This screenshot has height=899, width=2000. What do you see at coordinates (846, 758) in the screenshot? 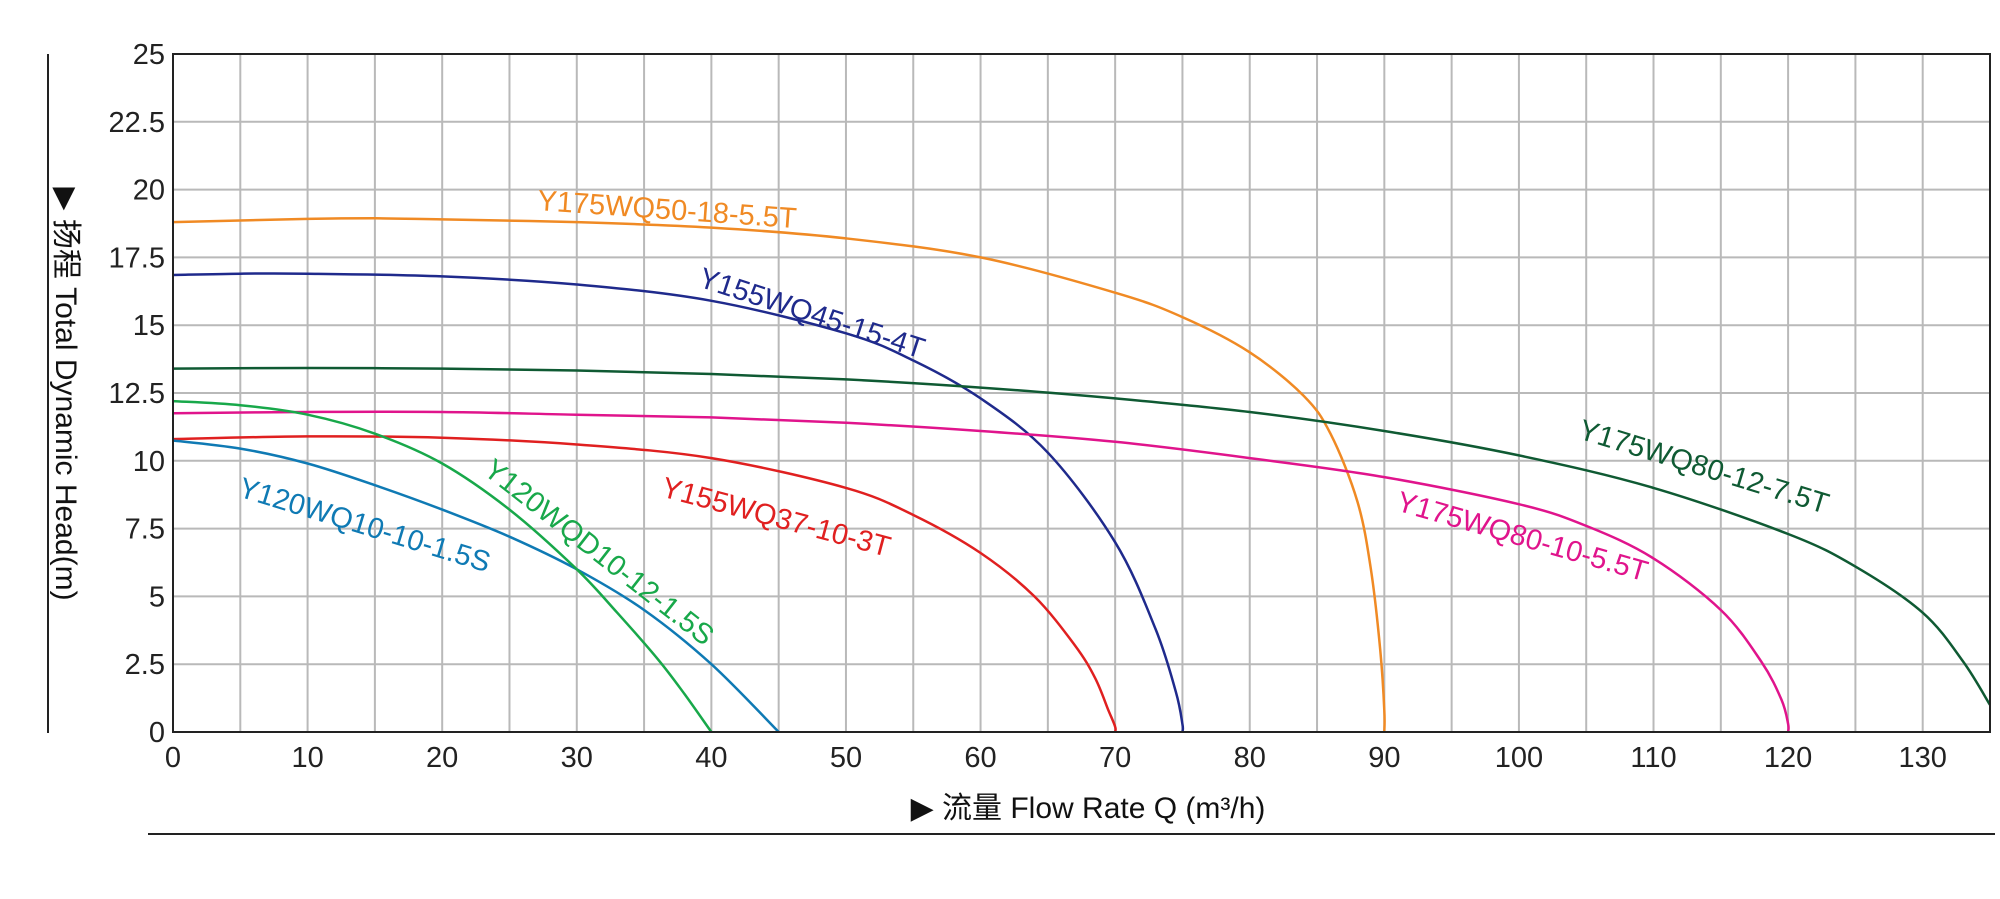
I see `x-tick-label: 50` at bounding box center [846, 758].